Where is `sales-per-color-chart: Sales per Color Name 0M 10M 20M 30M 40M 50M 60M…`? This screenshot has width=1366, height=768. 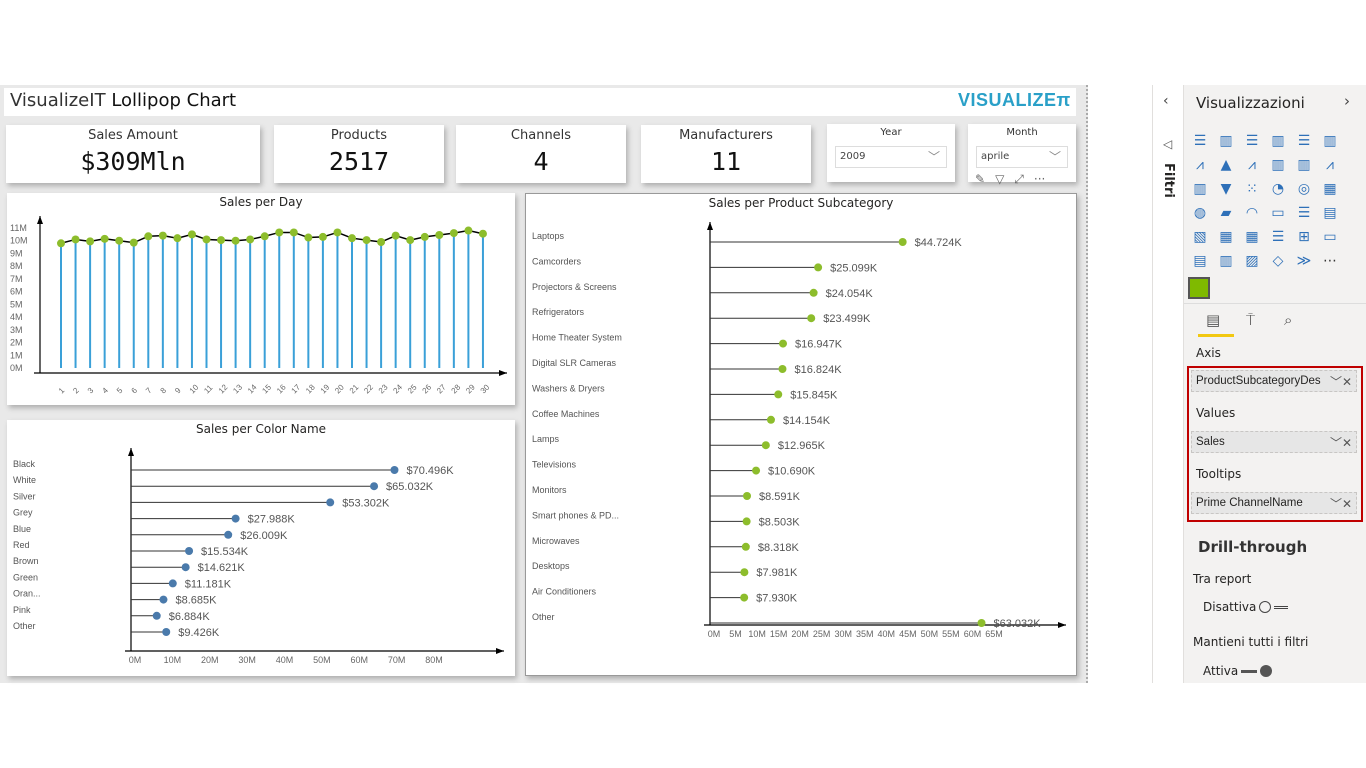 sales-per-color-chart: Sales per Color Name 0M 10M 20M 30M 40M 50M 60M… is located at coordinates (261, 548).